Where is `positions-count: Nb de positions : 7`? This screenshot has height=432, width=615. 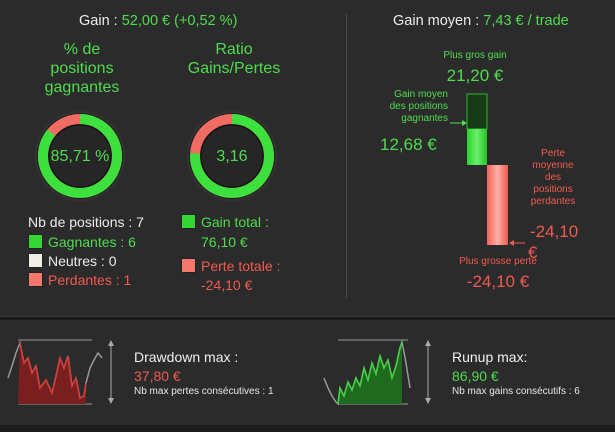
positions-count: Nb de positions : 7 is located at coordinates (86, 222).